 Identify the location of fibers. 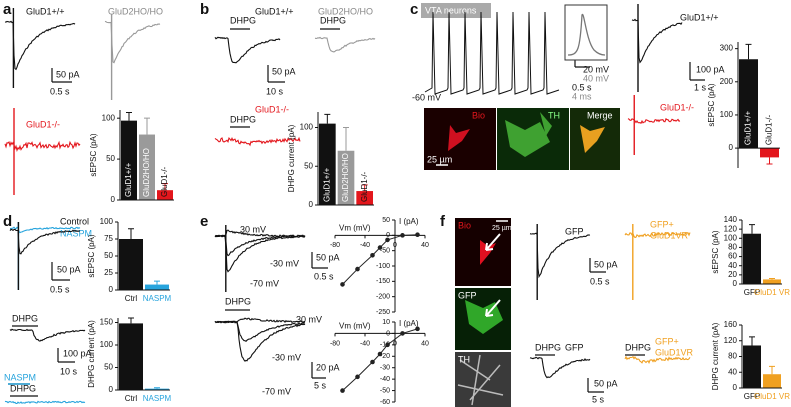
(480, 380).